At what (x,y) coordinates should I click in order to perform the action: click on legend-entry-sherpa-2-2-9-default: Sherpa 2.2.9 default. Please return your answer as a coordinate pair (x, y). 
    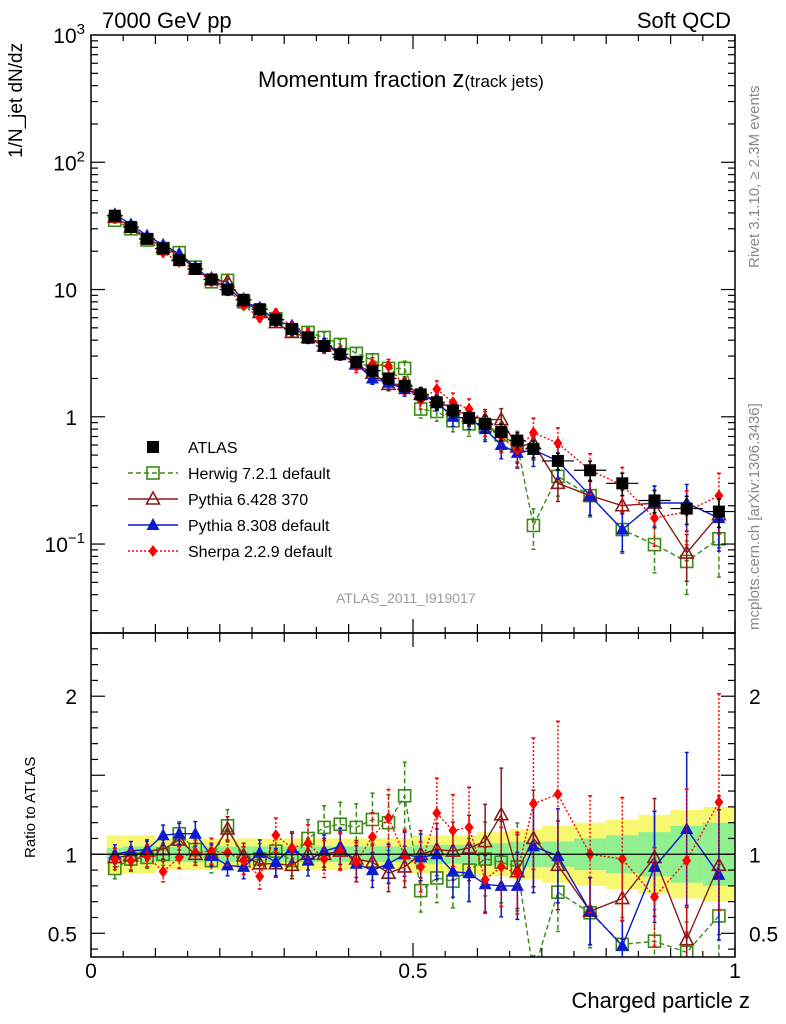
    Looking at the image, I should click on (230, 552).